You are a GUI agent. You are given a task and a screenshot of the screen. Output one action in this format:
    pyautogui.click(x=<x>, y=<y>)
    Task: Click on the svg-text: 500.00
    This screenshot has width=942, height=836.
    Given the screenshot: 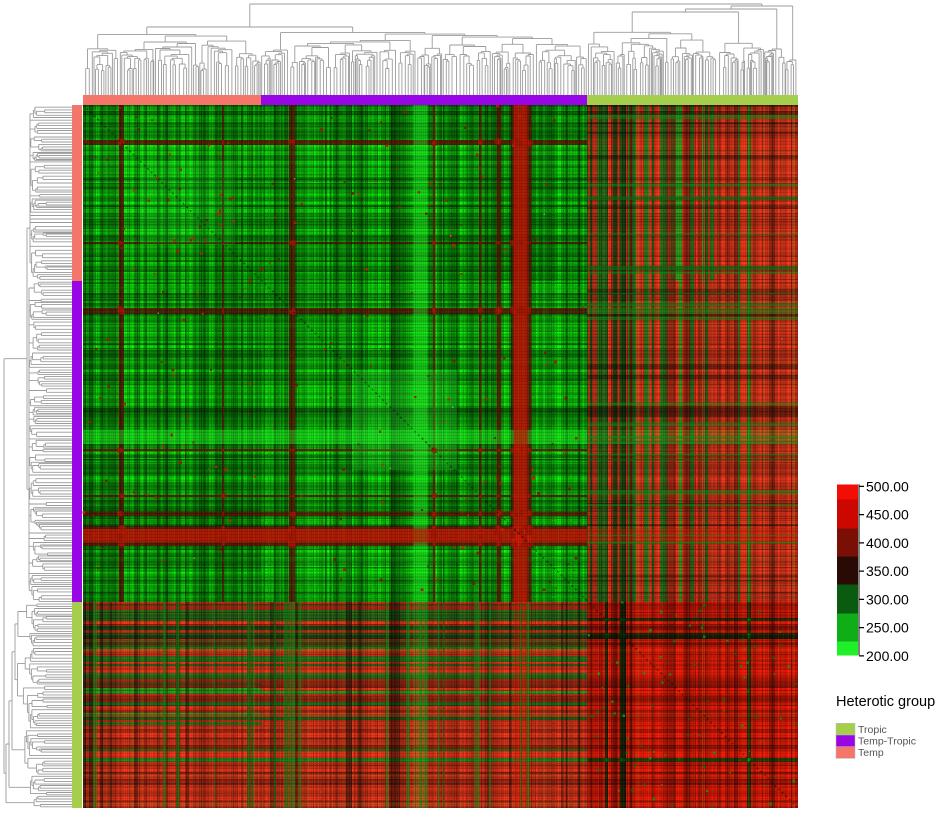 What is the action you would take?
    pyautogui.click(x=887, y=486)
    